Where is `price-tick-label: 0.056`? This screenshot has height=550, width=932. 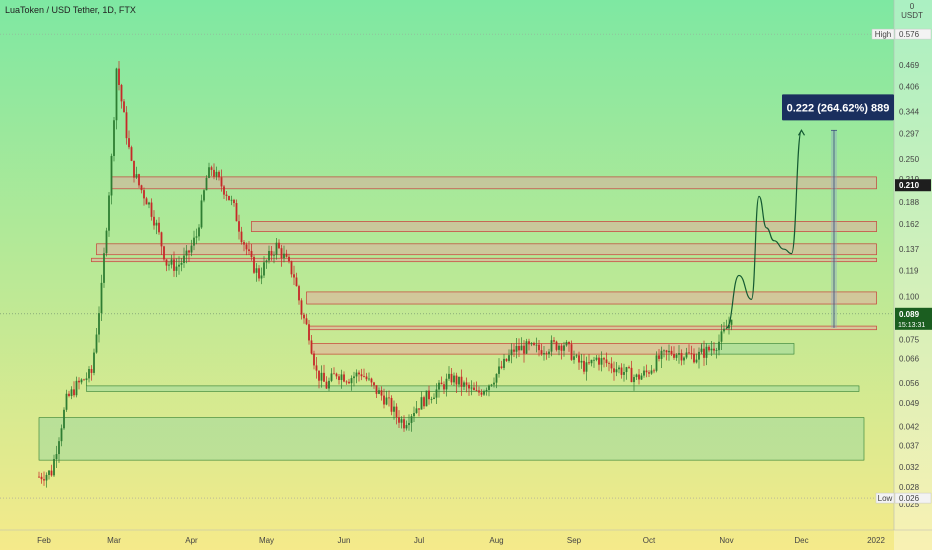
price-tick-label: 0.056 is located at coordinates (909, 383).